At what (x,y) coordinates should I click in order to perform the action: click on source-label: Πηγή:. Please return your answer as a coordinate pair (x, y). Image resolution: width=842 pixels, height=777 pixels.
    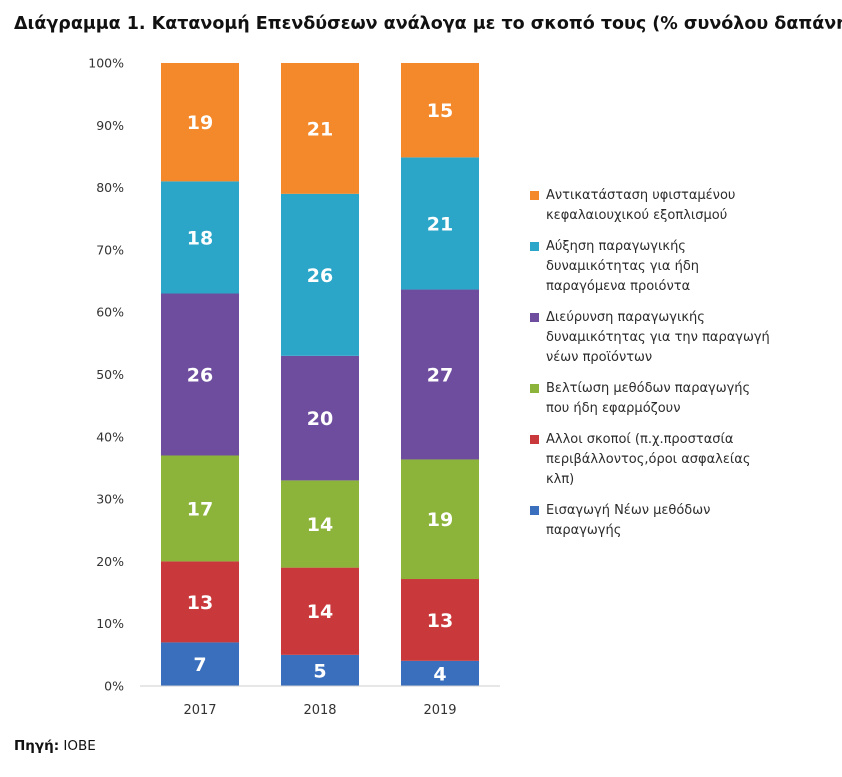
    Looking at the image, I should click on (37, 746).